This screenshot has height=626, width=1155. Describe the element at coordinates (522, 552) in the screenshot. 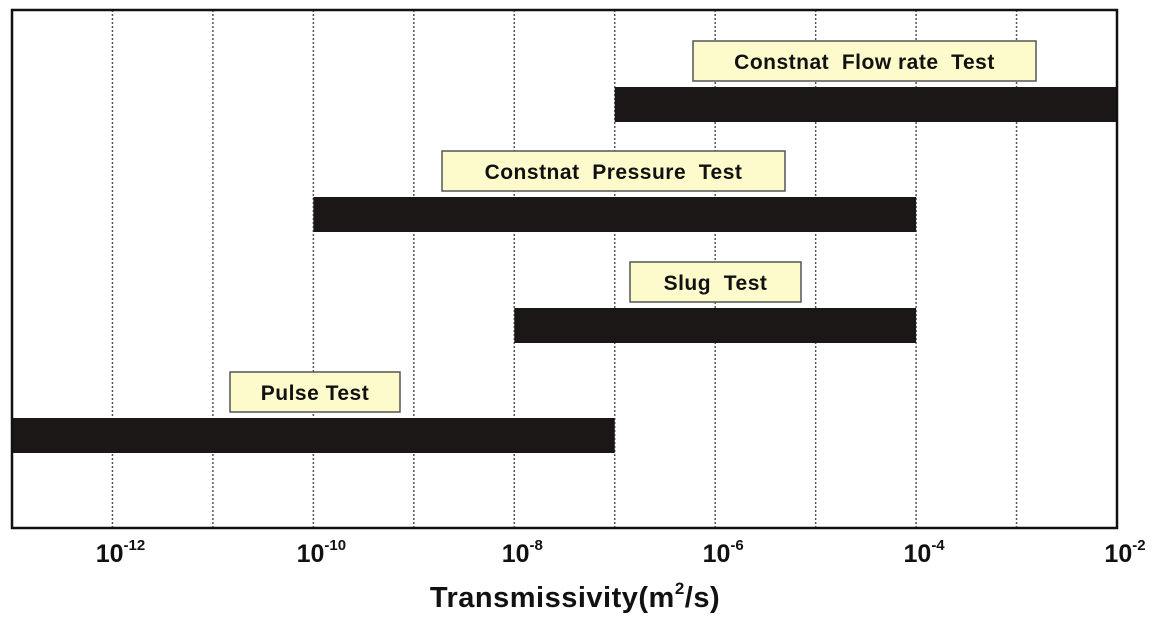

I see `x-tick-label: 10⁻⁸` at that location.